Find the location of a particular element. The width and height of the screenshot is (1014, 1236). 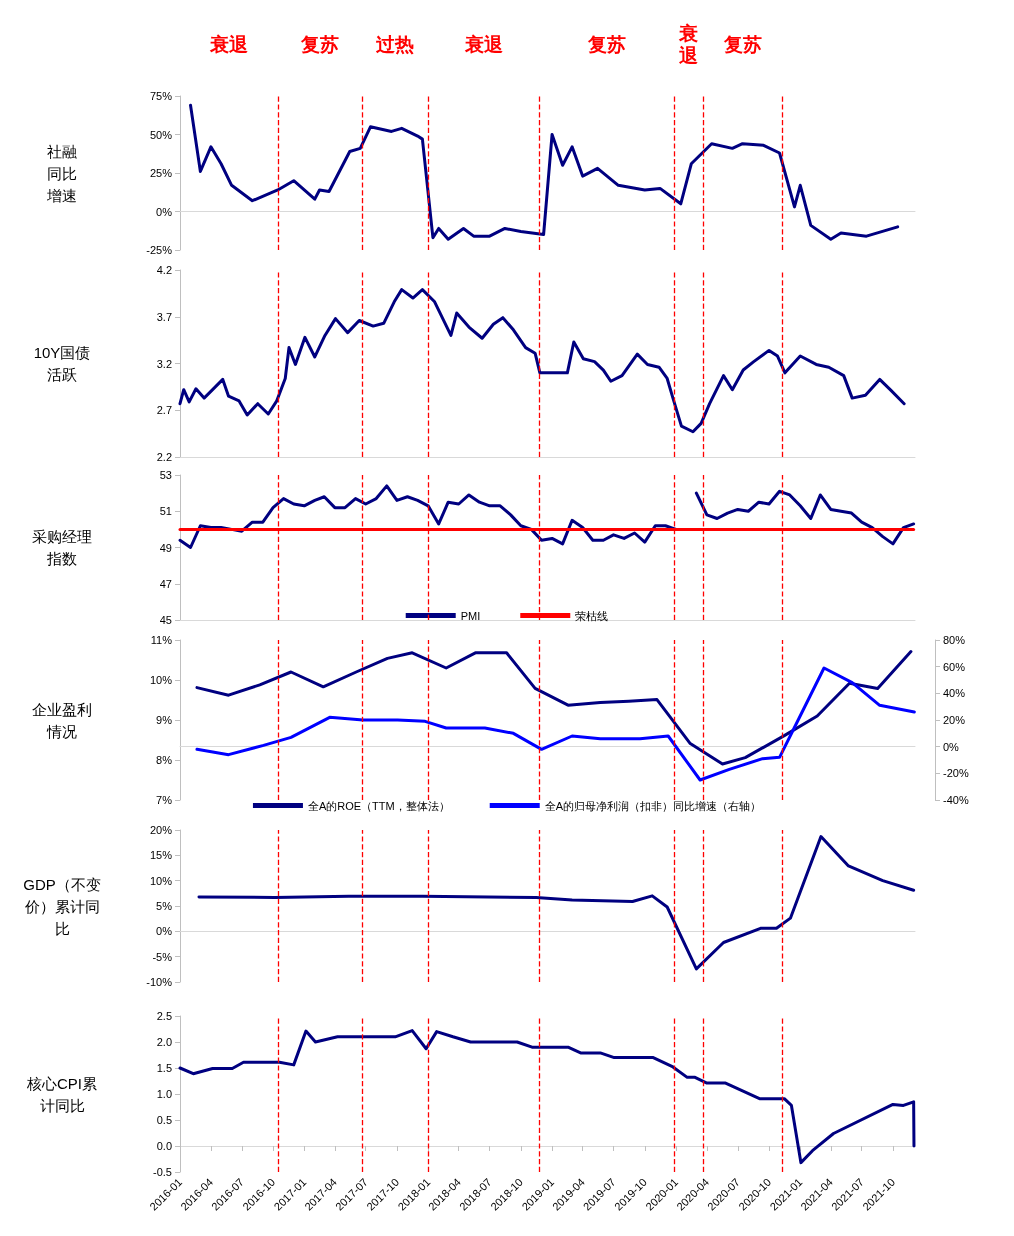

y-tick-label: 2.5 is located at coordinates (164, 1016).